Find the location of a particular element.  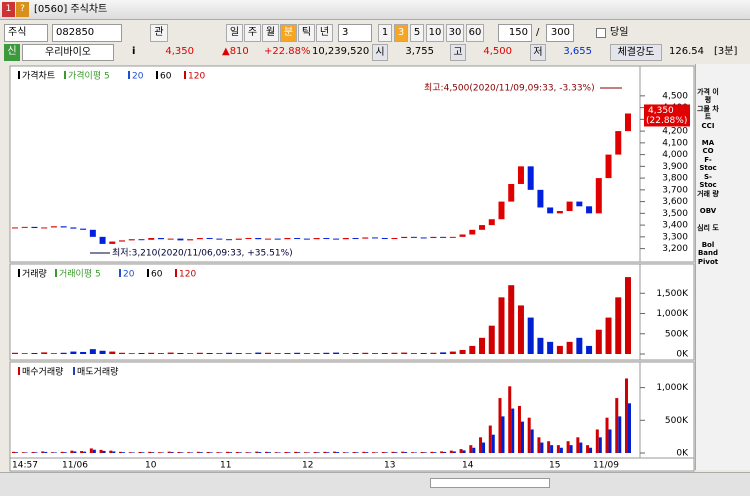

code-input: 082850 is located at coordinates (87, 33).